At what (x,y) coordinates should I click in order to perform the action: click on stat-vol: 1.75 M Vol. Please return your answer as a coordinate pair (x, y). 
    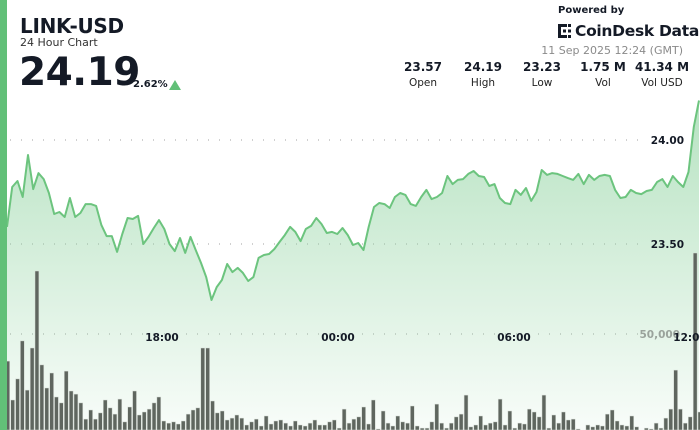
    Looking at the image, I should click on (603, 74).